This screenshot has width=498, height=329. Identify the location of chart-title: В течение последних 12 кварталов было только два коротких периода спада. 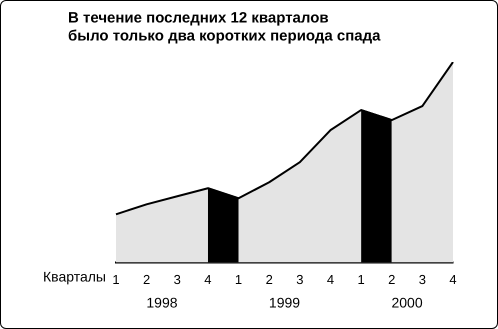
(225, 27).